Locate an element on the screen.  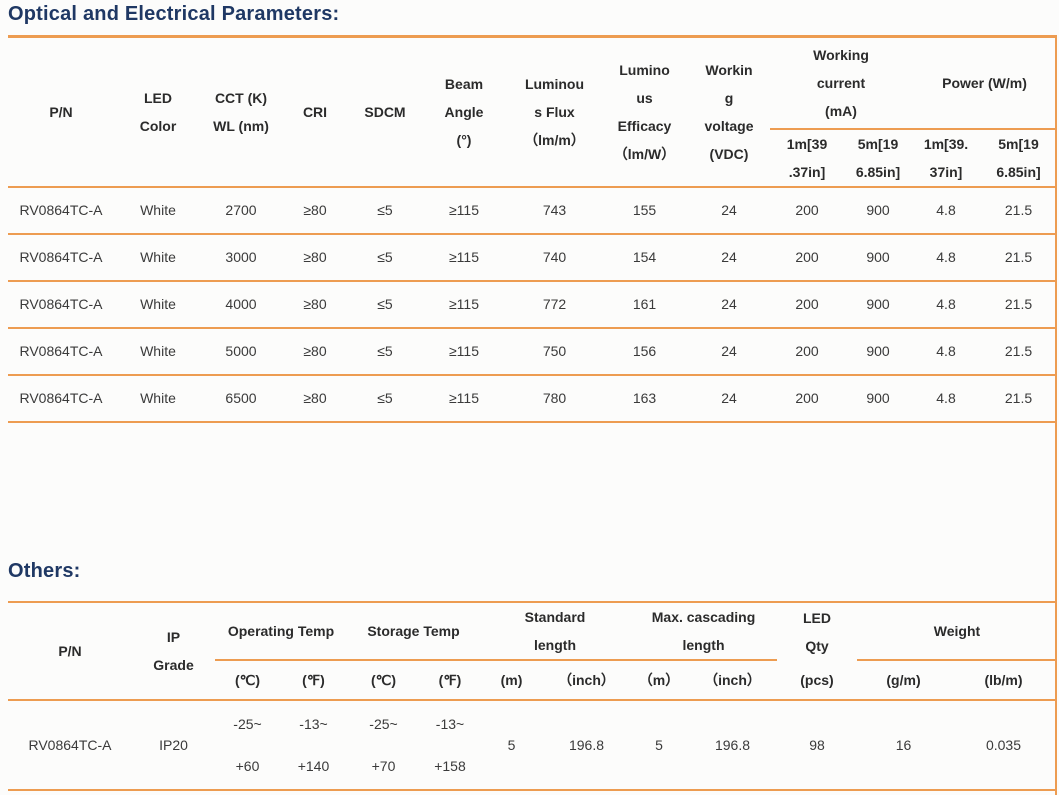
header-wc-5m: 5m[19 6.85in] is located at coordinates (878, 158).